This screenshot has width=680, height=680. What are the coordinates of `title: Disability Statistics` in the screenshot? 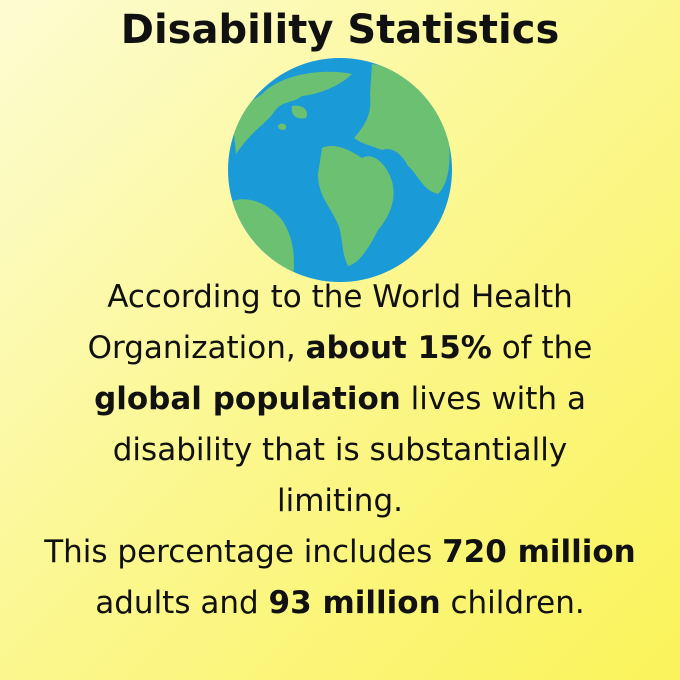 It's located at (340, 30).